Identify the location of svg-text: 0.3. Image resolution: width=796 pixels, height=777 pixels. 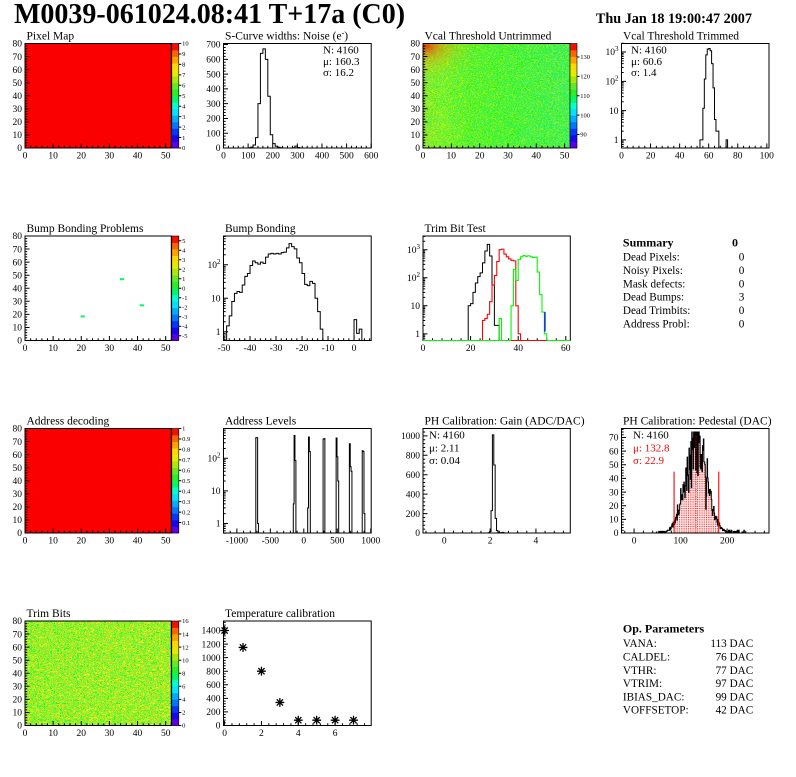
(186, 502).